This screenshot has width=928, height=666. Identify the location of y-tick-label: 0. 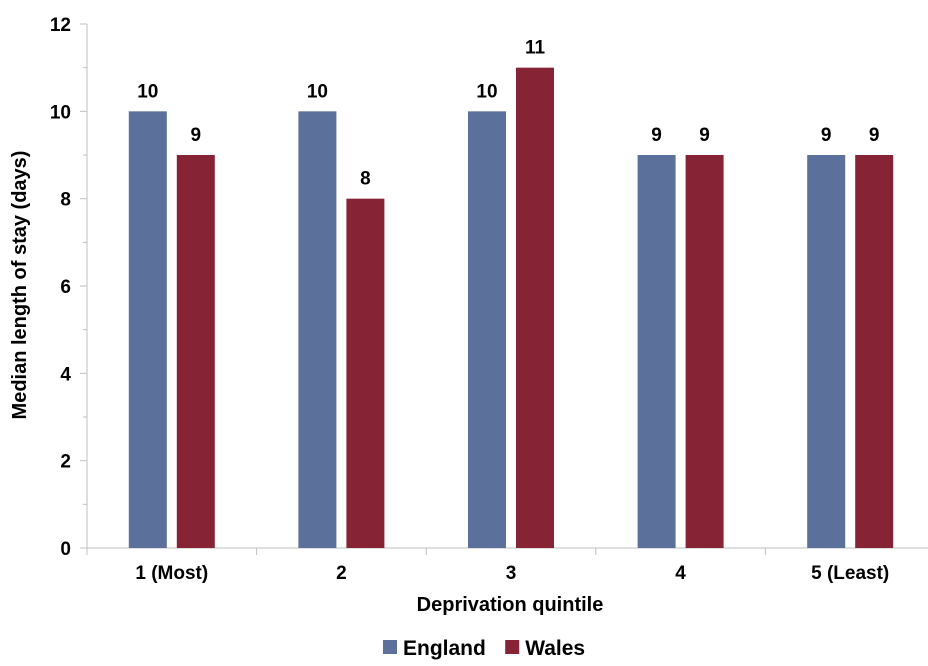
(65, 549).